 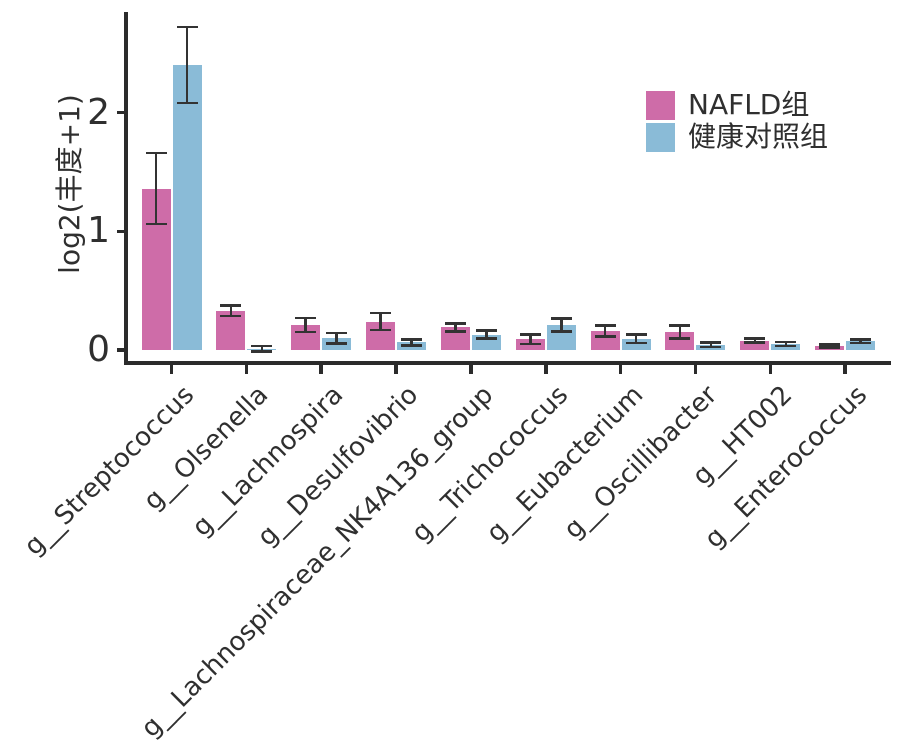 What do you see at coordinates (69, 184) in the screenshot?
I see `y-axis-label: log2(丰度+1)` at bounding box center [69, 184].